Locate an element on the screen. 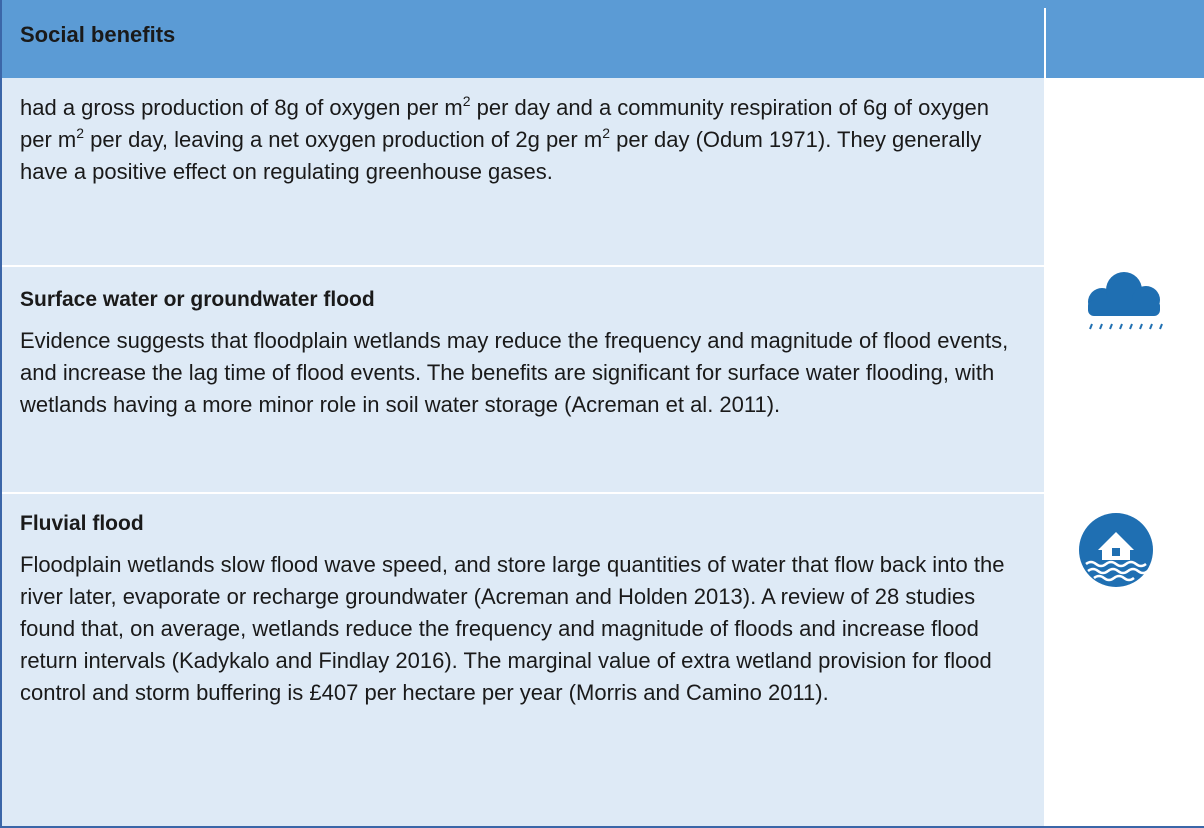 The image size is (1204, 828). header-bar is located at coordinates (602, 39).